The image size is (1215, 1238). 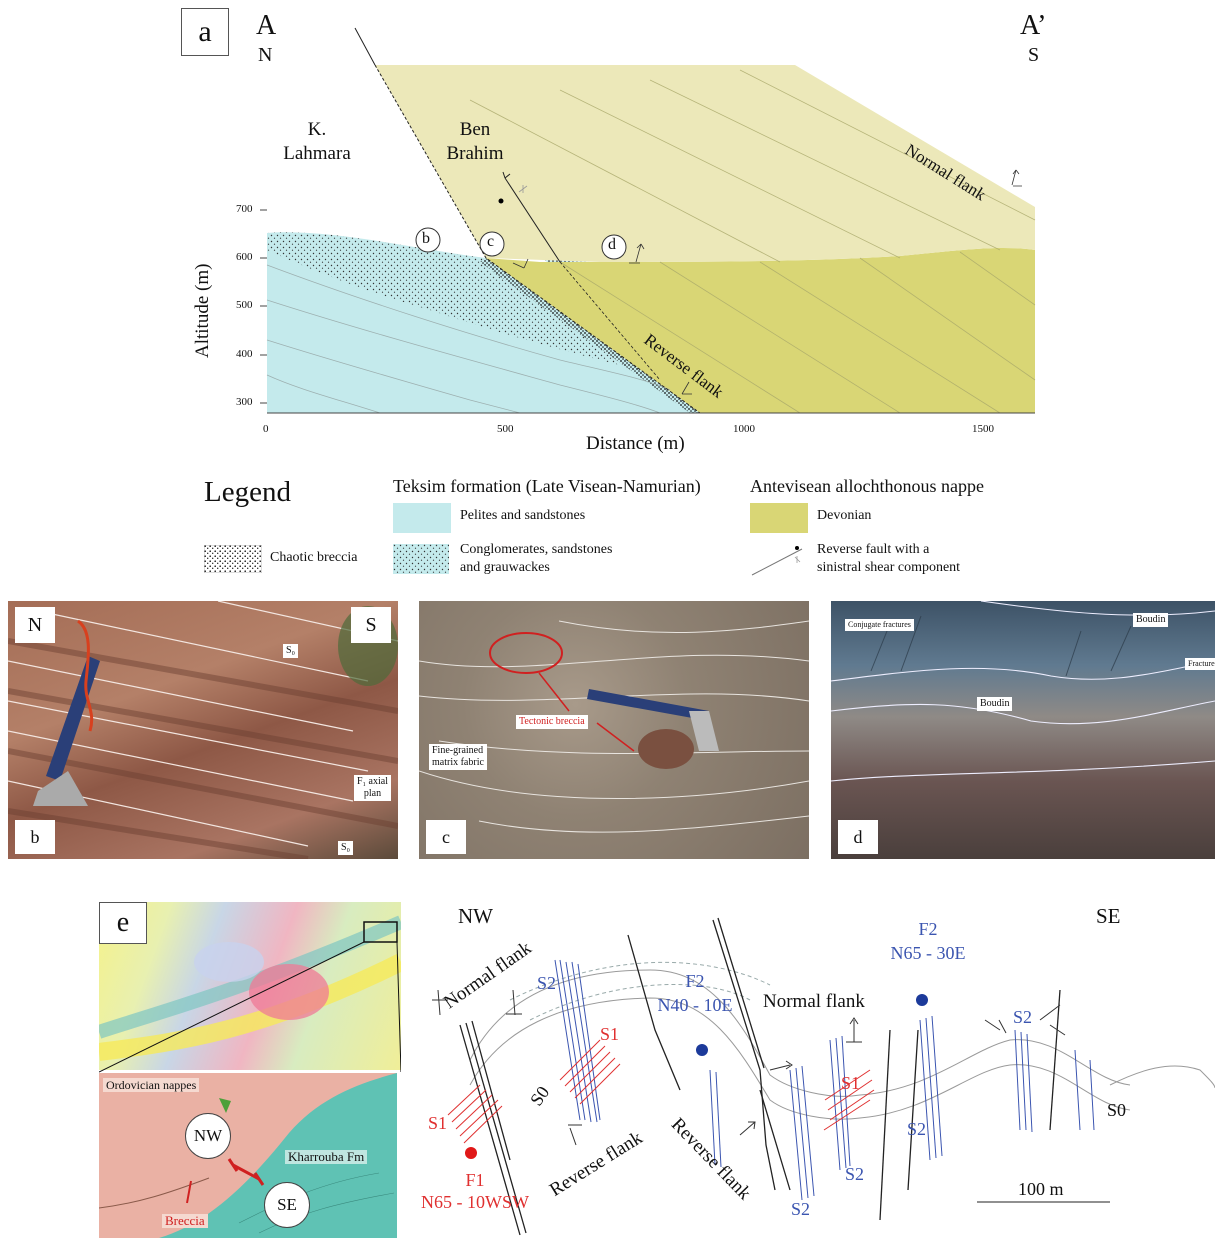 I want to click on breccia-label: Breccia, so click(x=185, y=1221).